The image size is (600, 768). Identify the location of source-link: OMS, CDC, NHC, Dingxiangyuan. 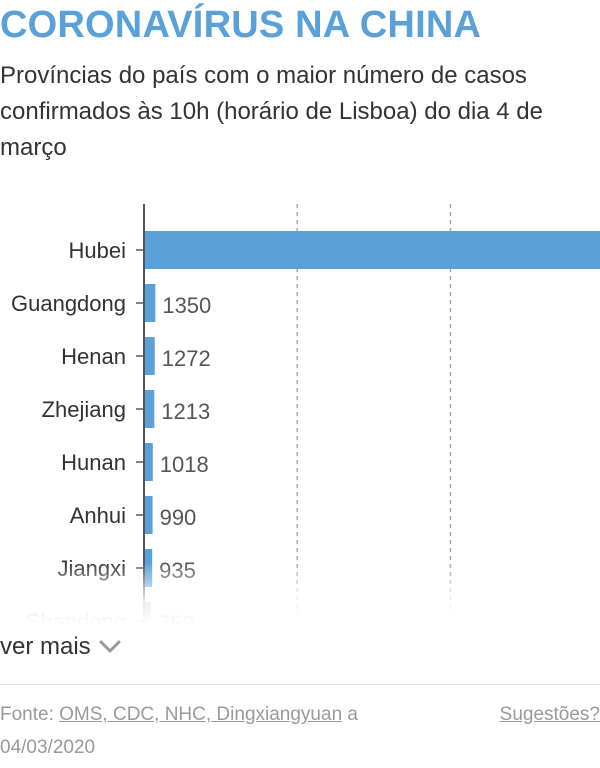
(201, 714).